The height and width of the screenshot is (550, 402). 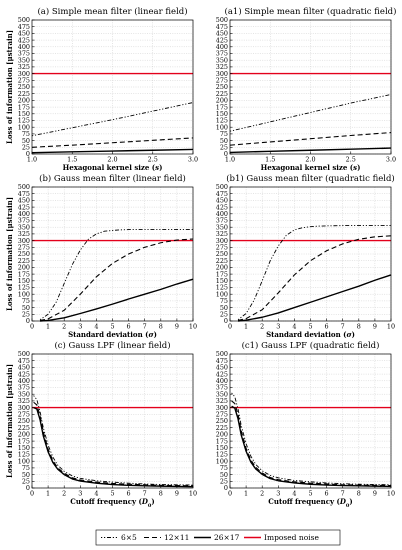 I want to click on y-tick-label: 475, so click(x=24, y=361).